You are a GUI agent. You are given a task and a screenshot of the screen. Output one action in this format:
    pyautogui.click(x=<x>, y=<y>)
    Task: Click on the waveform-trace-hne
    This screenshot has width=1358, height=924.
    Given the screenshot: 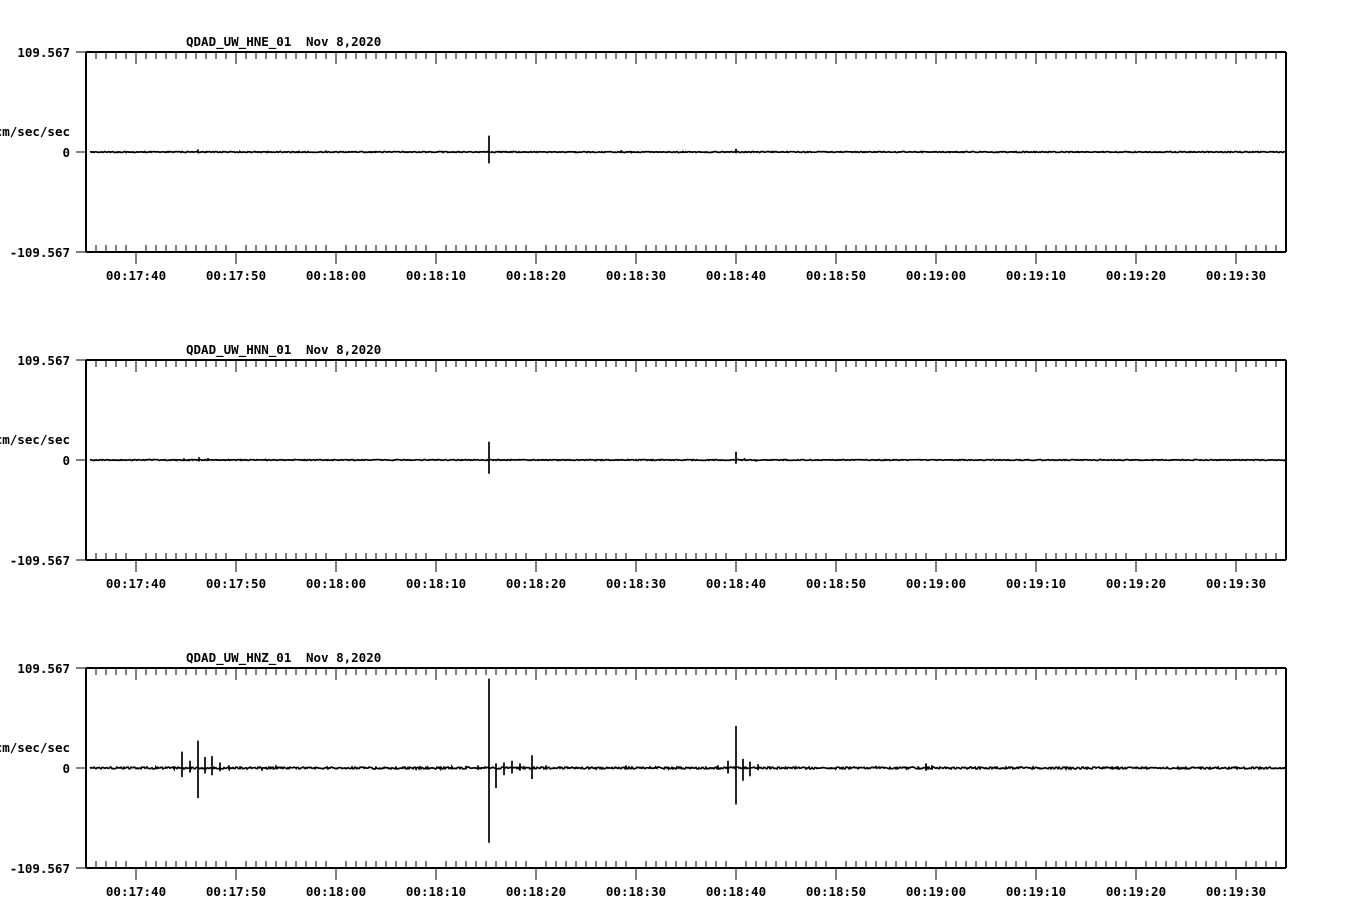 What is the action you would take?
    pyautogui.click(x=687, y=149)
    